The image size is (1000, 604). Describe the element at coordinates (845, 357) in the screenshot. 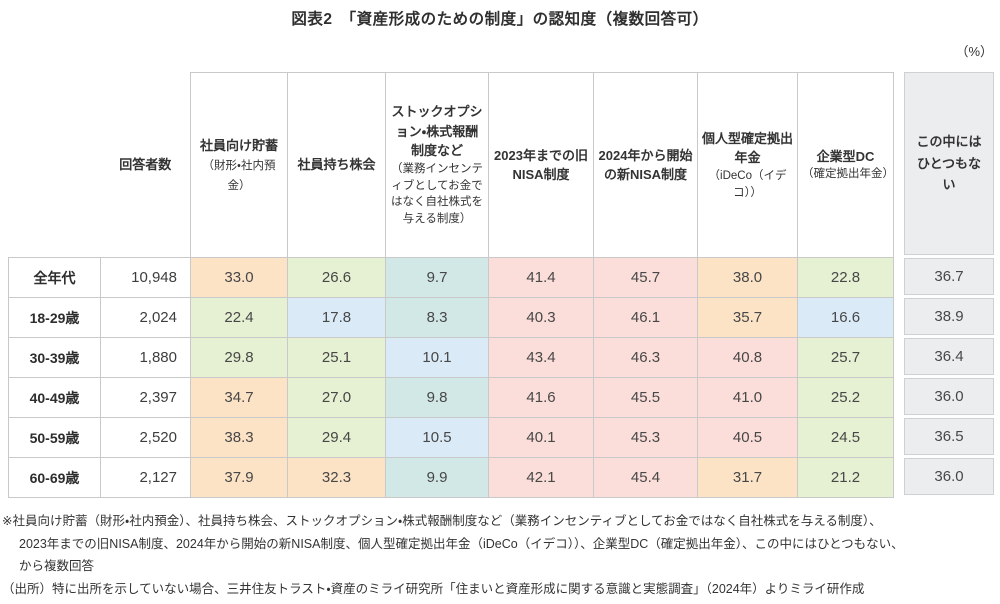

I see `value-cell: 25.7` at that location.